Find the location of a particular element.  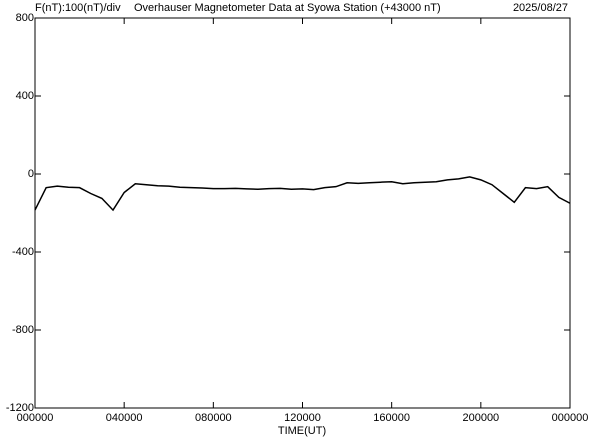

x-axis-label: TIME(UT) is located at coordinates (302, 431).